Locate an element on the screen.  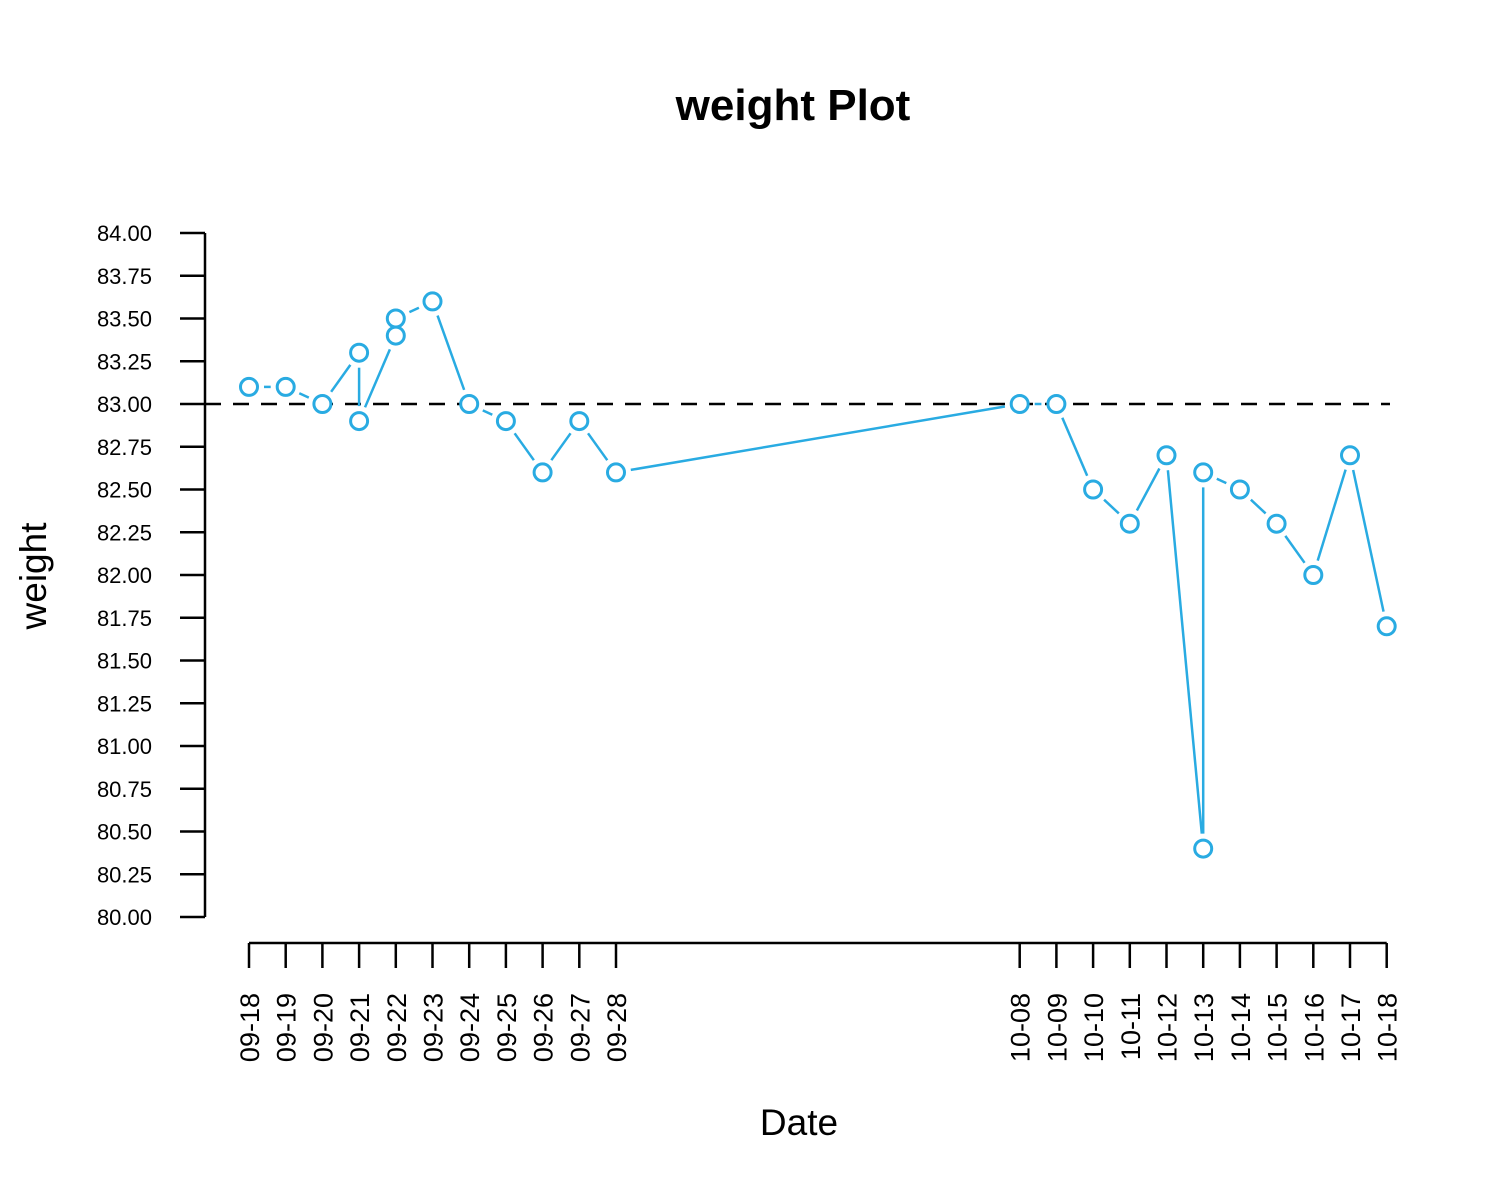
x-tick-label: 10-14 is located at coordinates (1241, 1027).